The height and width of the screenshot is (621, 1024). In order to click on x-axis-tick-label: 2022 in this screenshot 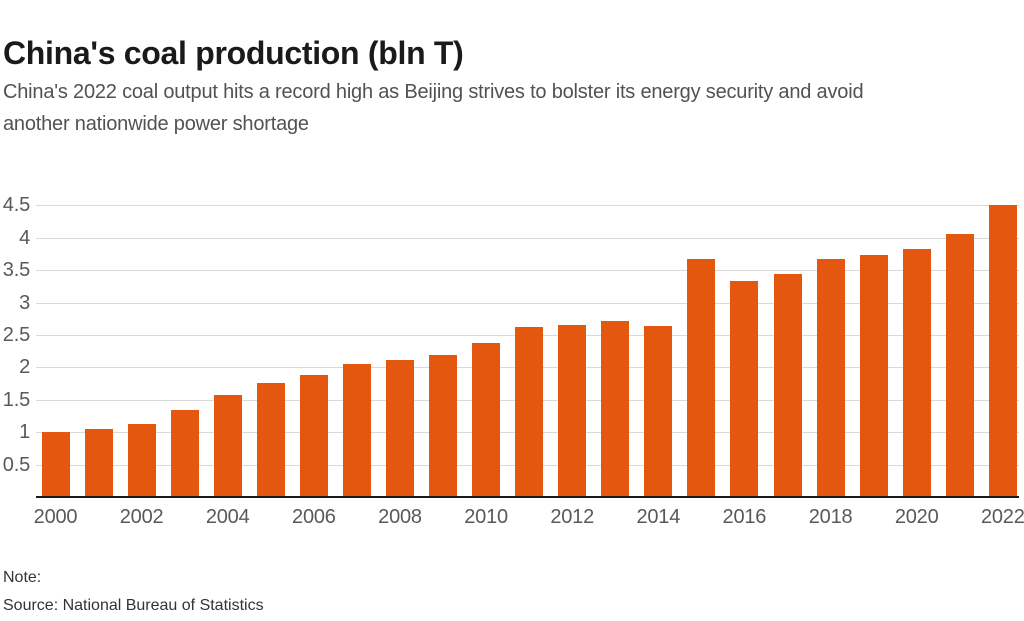, I will do `click(1002, 517)`.